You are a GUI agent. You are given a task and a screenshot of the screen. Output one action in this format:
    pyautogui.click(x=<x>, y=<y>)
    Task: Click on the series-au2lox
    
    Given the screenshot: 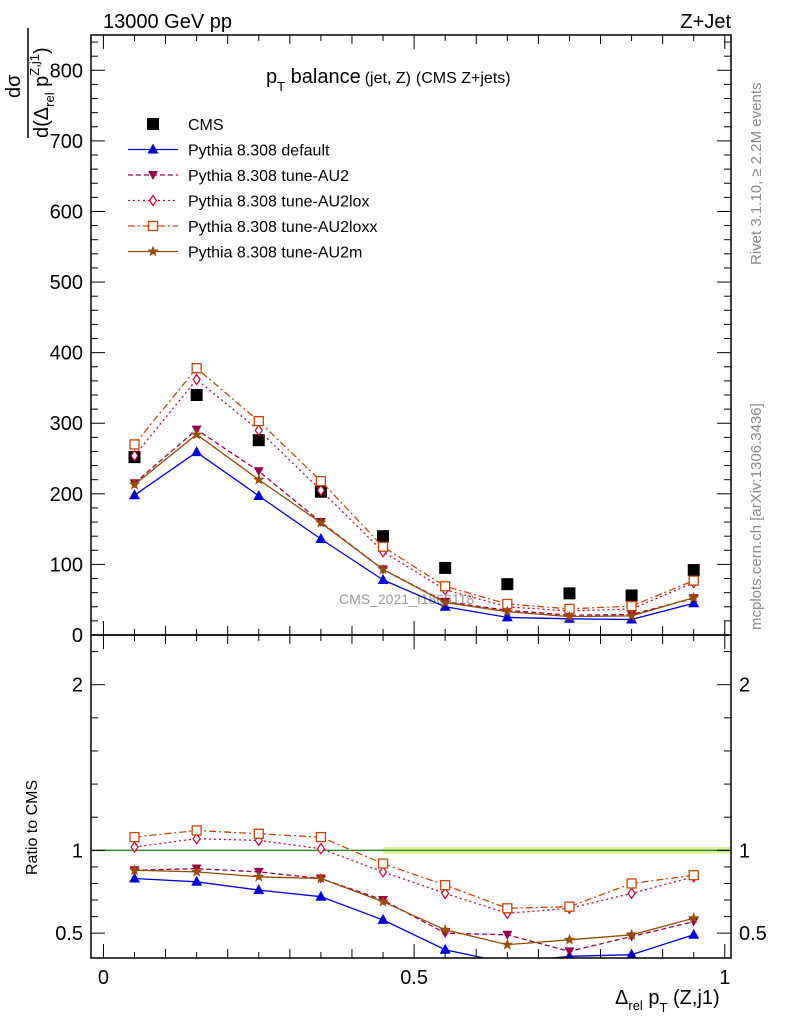 What is the action you would take?
    pyautogui.click(x=414, y=876)
    